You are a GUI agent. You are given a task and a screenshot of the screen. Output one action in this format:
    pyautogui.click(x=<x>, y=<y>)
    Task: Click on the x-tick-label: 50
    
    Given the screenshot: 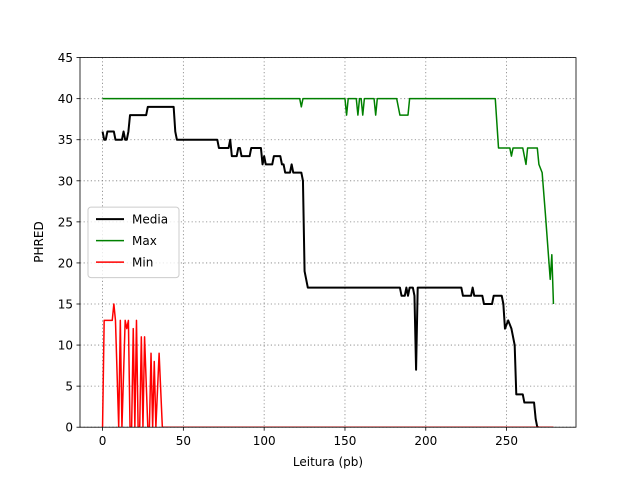 What is the action you would take?
    pyautogui.click(x=183, y=441)
    